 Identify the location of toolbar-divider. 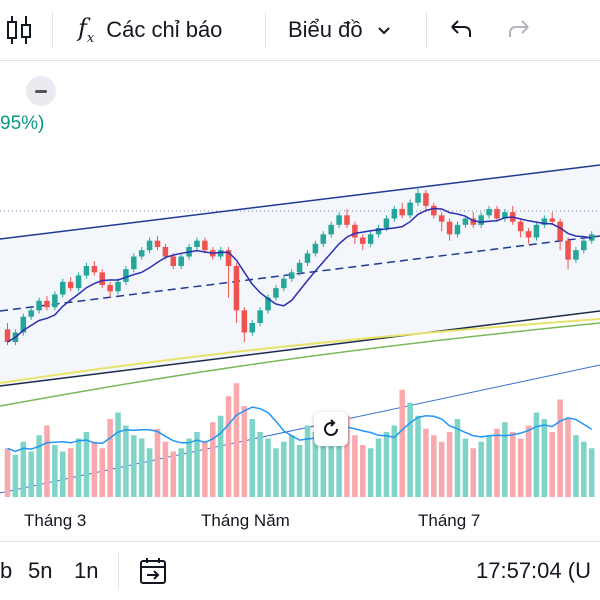
(265, 30).